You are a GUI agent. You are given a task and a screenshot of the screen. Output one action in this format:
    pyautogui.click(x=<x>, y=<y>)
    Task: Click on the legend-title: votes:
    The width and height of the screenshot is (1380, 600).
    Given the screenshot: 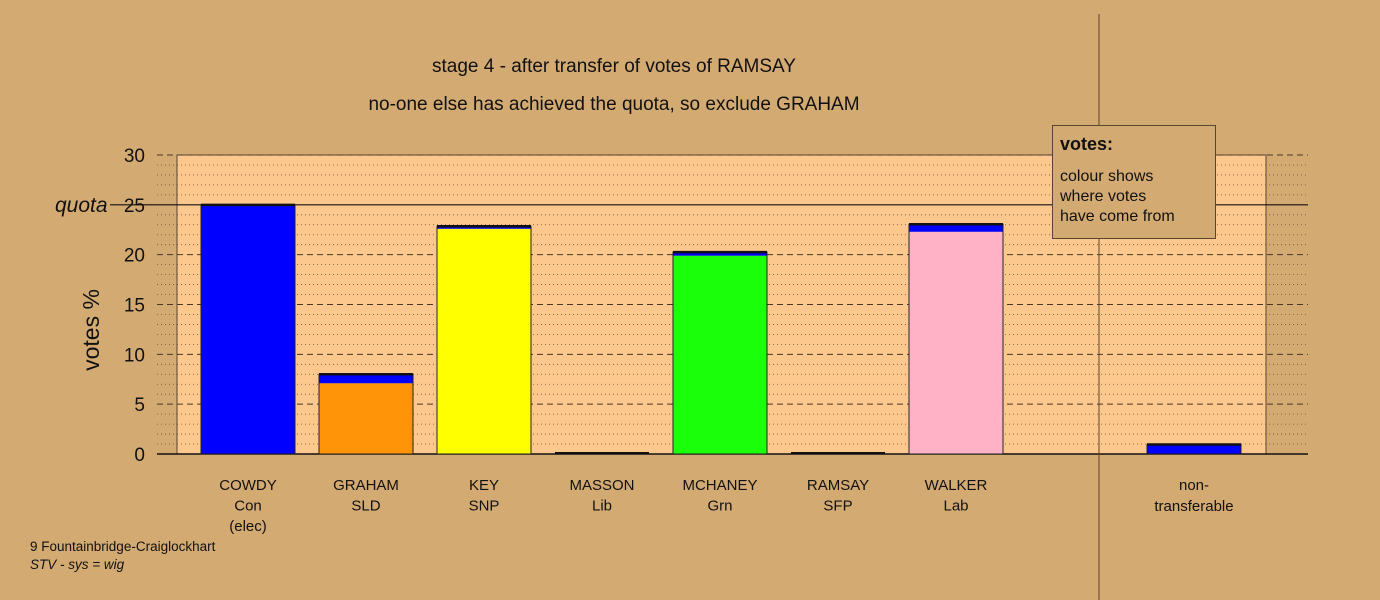 What is the action you would take?
    pyautogui.click(x=1087, y=144)
    